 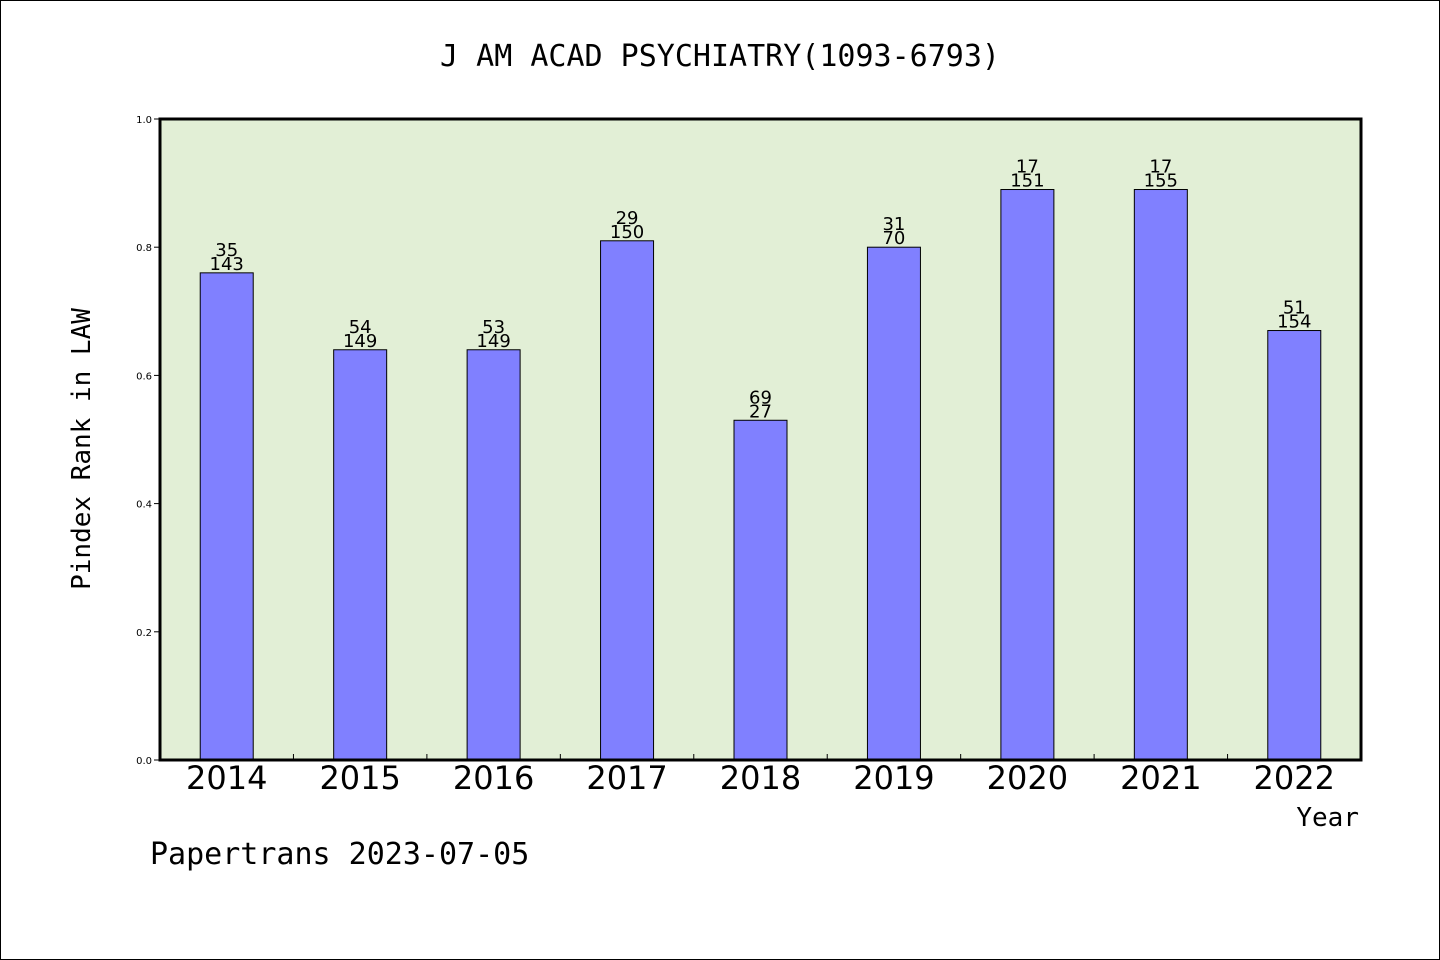 I want to click on data-label-top-2020: 17, so click(x=1027, y=167).